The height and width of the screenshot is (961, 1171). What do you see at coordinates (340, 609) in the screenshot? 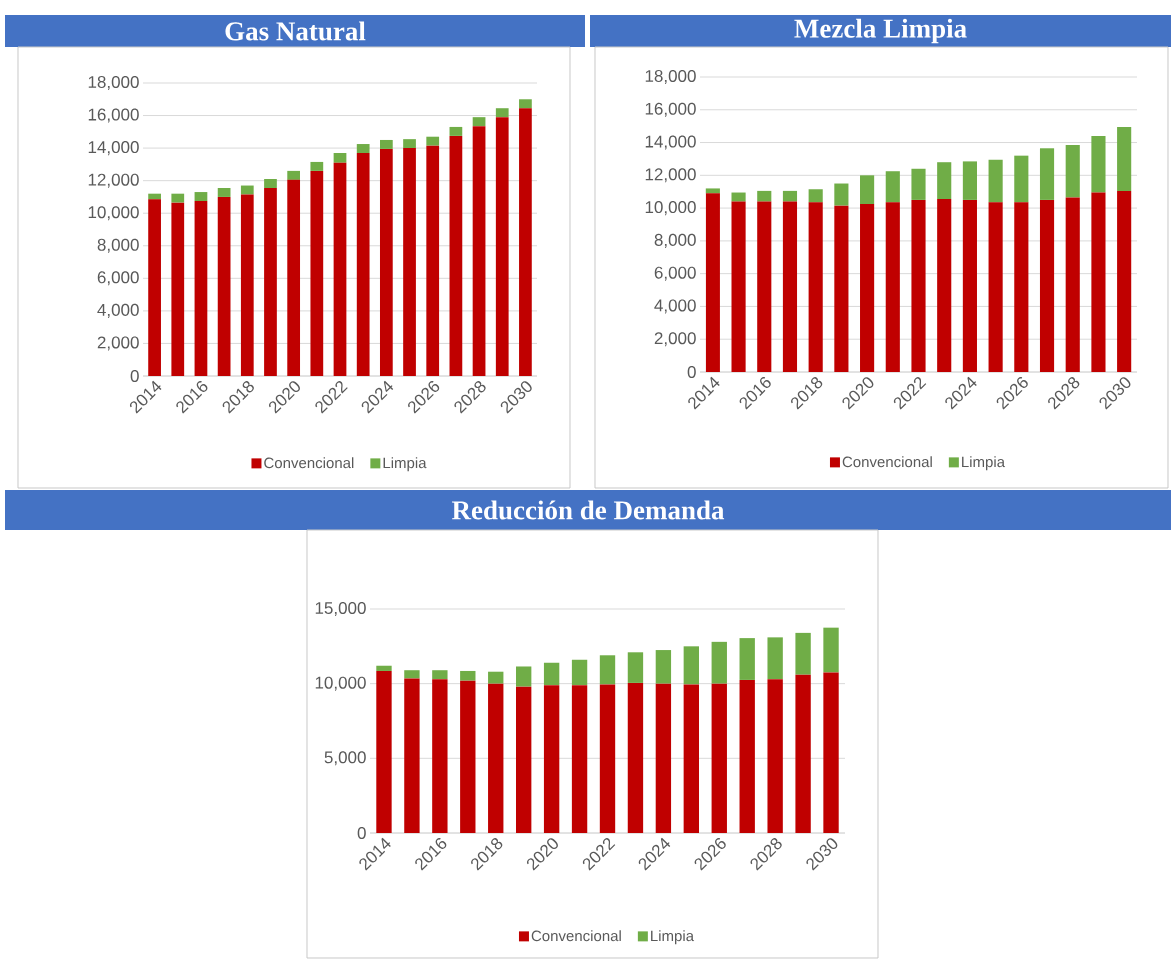
I see `y-tick-label: 15,000` at bounding box center [340, 609].